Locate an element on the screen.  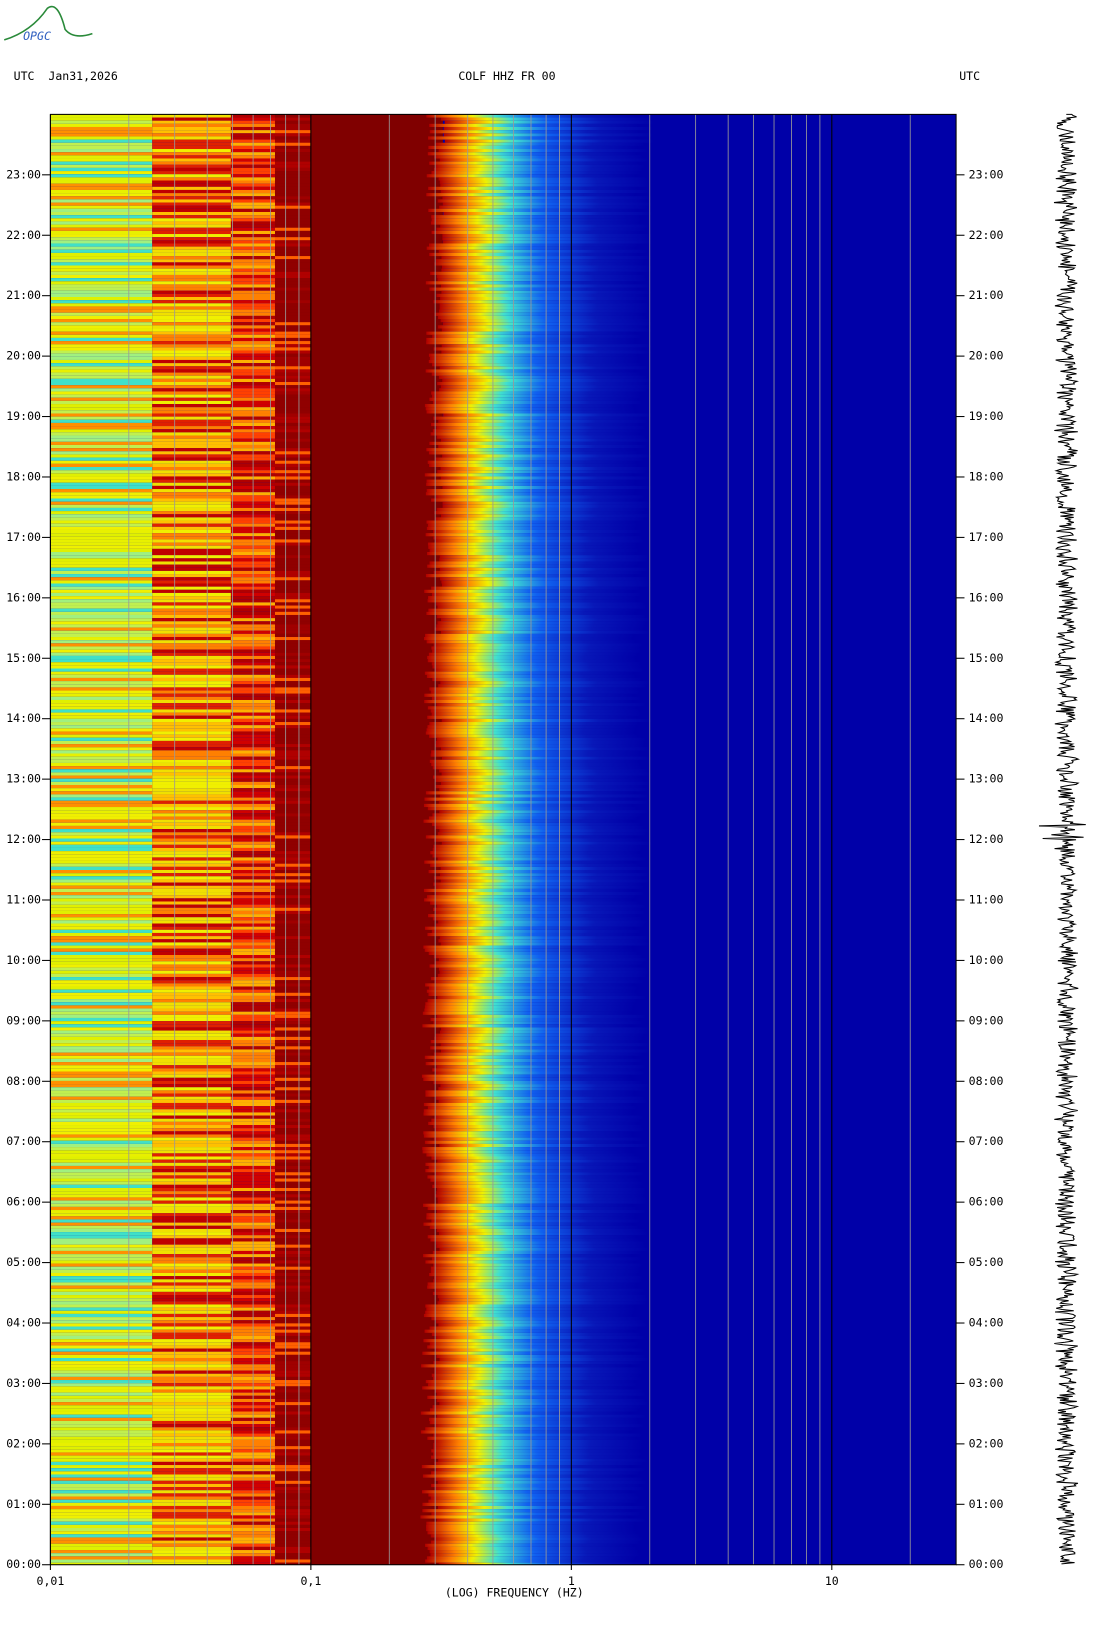
logo: OPGC is located at coordinates (37, 36).